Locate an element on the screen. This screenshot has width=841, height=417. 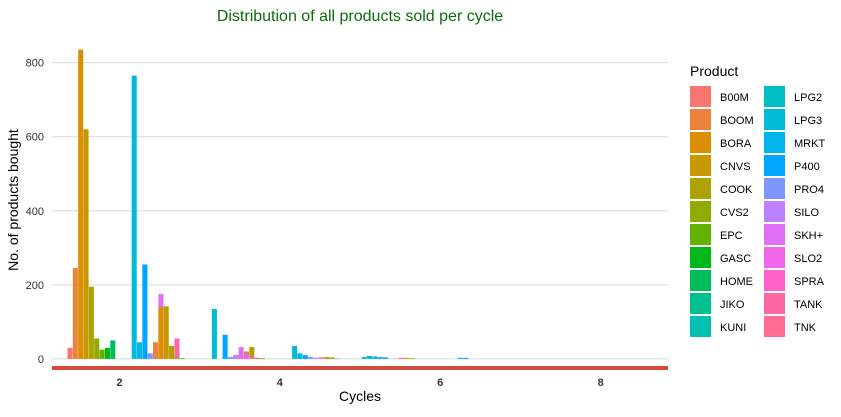
bar-cvs2 is located at coordinates (176, 358).